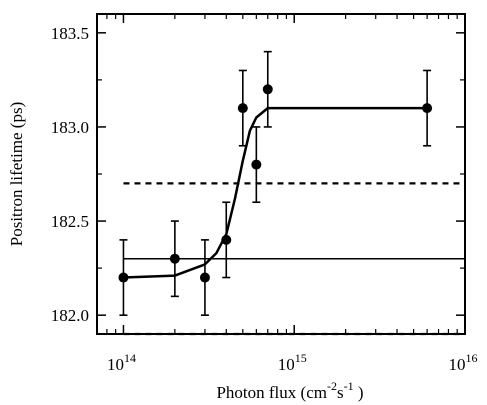 The width and height of the screenshot is (487, 405). What do you see at coordinates (292, 362) in the screenshot?
I see `x-tick-label-1: 1015` at bounding box center [292, 362].